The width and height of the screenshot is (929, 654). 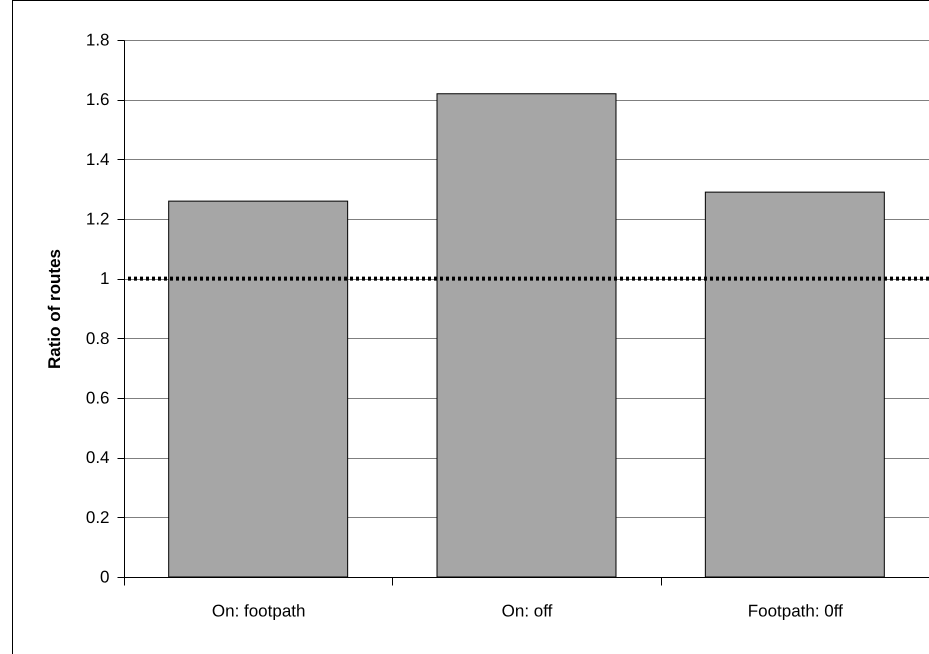 What do you see at coordinates (54, 309) in the screenshot?
I see `y-axis-title: Ratio of routes` at bounding box center [54, 309].